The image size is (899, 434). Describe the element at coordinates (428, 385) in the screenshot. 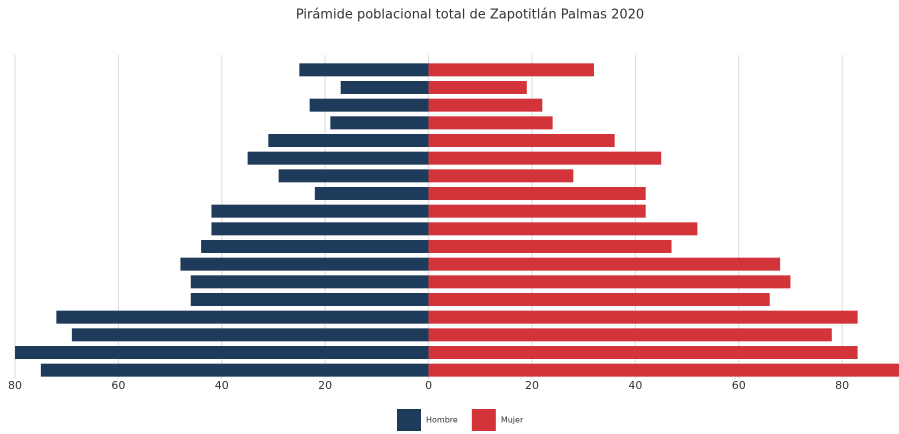

I see `x-tick-label: 0` at that location.